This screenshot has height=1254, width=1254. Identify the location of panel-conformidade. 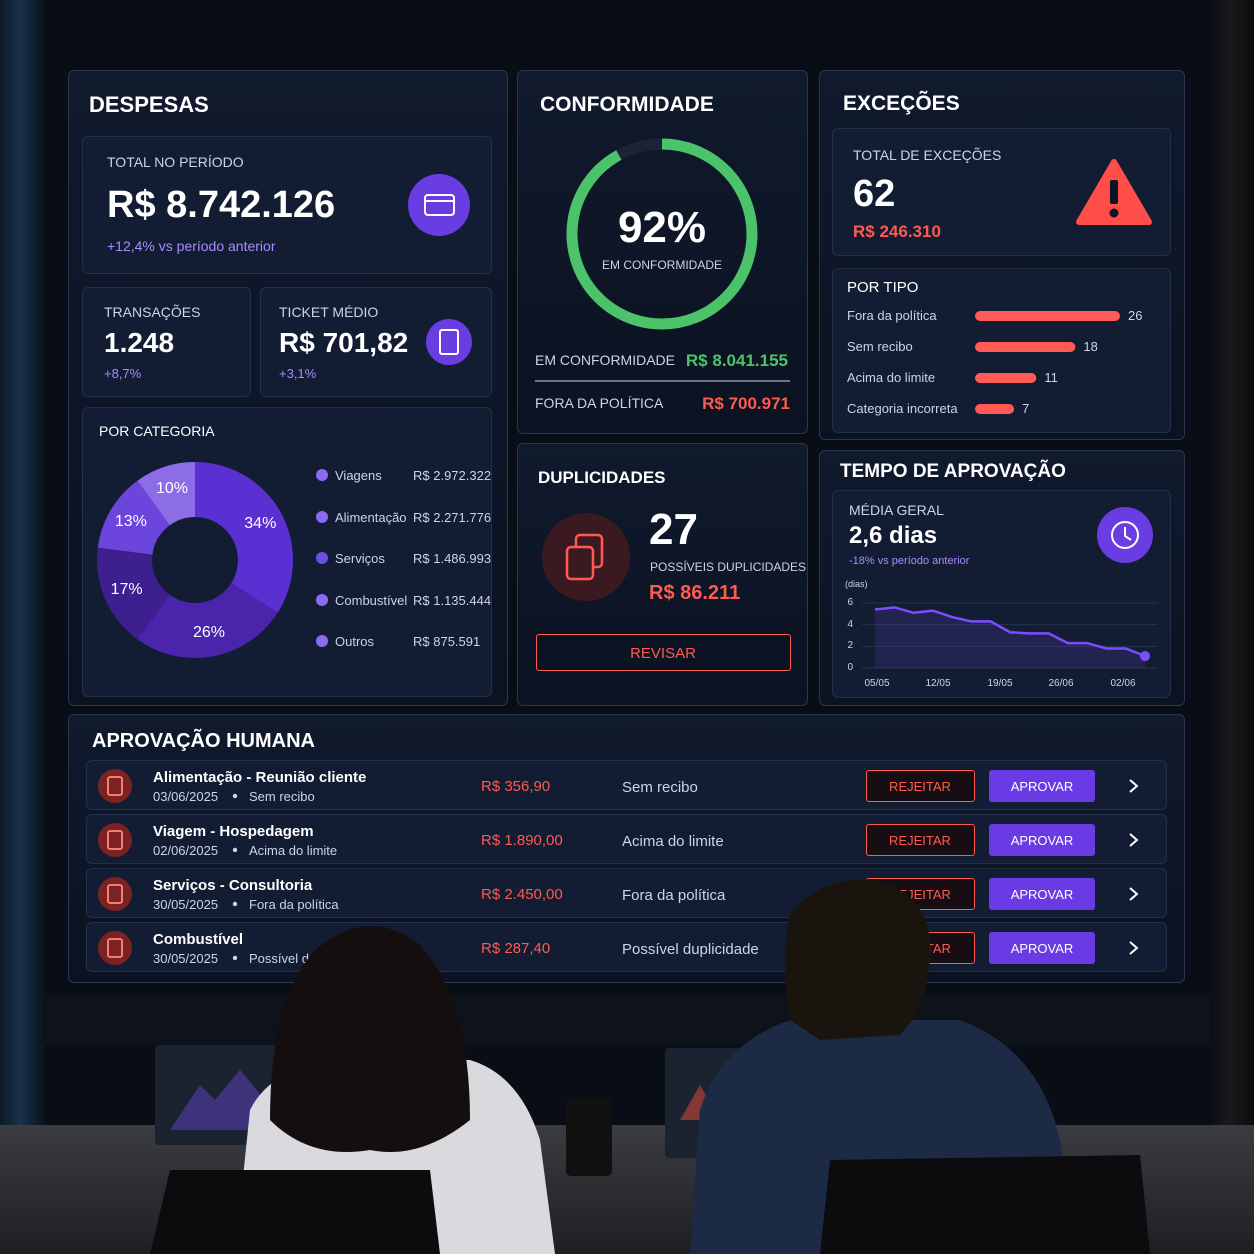
(662, 252).